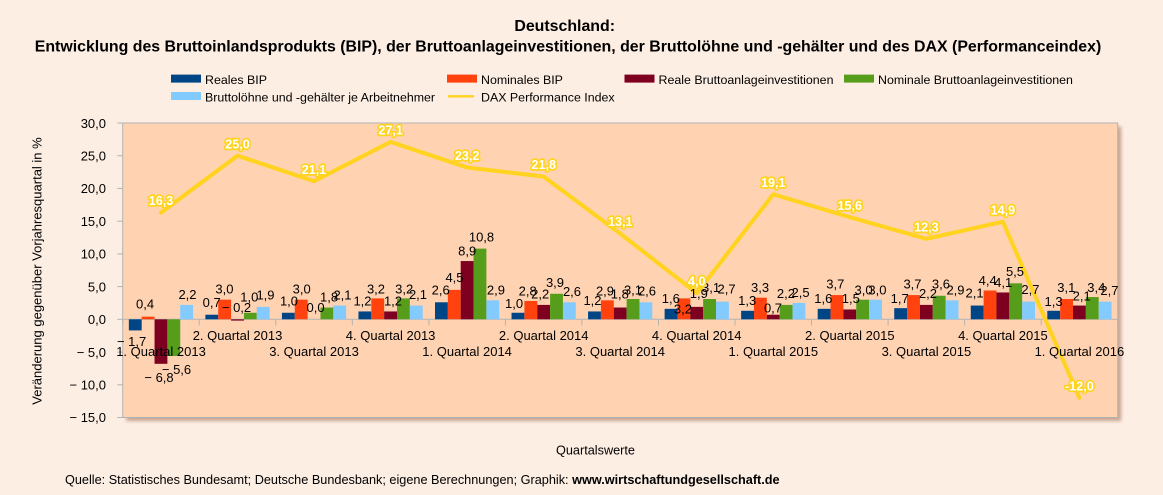  What do you see at coordinates (927, 351) in the screenshot?
I see `svg-text: 3. Quartal 2015` at bounding box center [927, 351].